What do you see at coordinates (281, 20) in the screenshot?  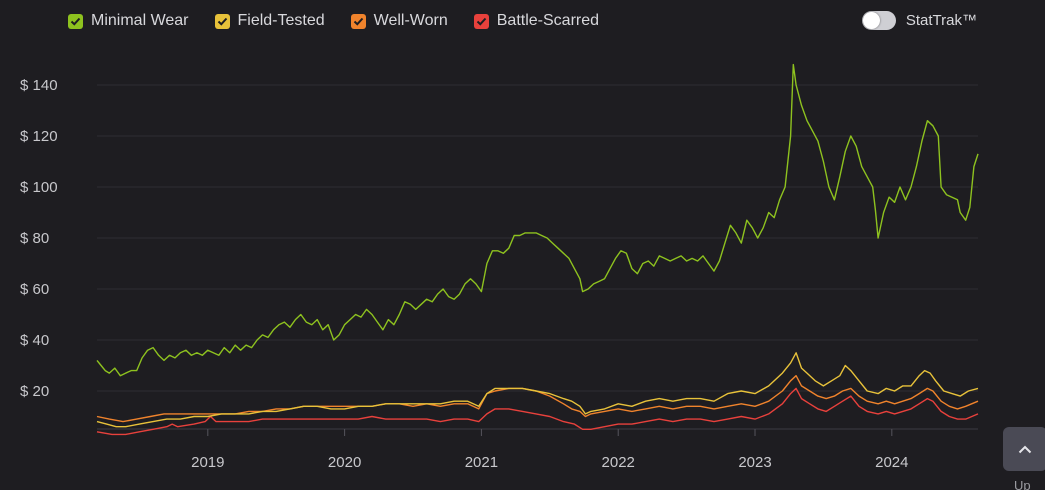 I see `legend-label: Field-Tested` at bounding box center [281, 20].